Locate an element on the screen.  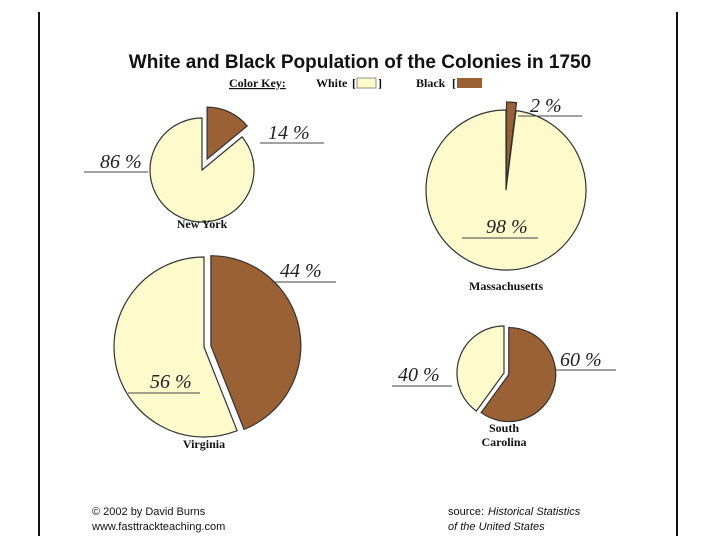
new-york-white-label: 86 % is located at coordinates (121, 162).